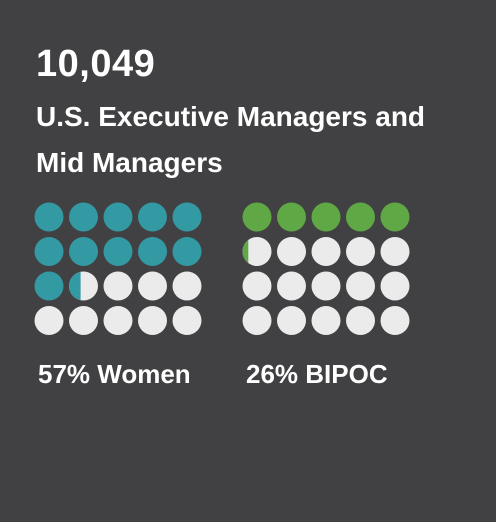 Image resolution: width=496 pixels, height=522 pixels. I want to click on waffle-chart-bipoc: 26% BIPOC, so click(332, 295).